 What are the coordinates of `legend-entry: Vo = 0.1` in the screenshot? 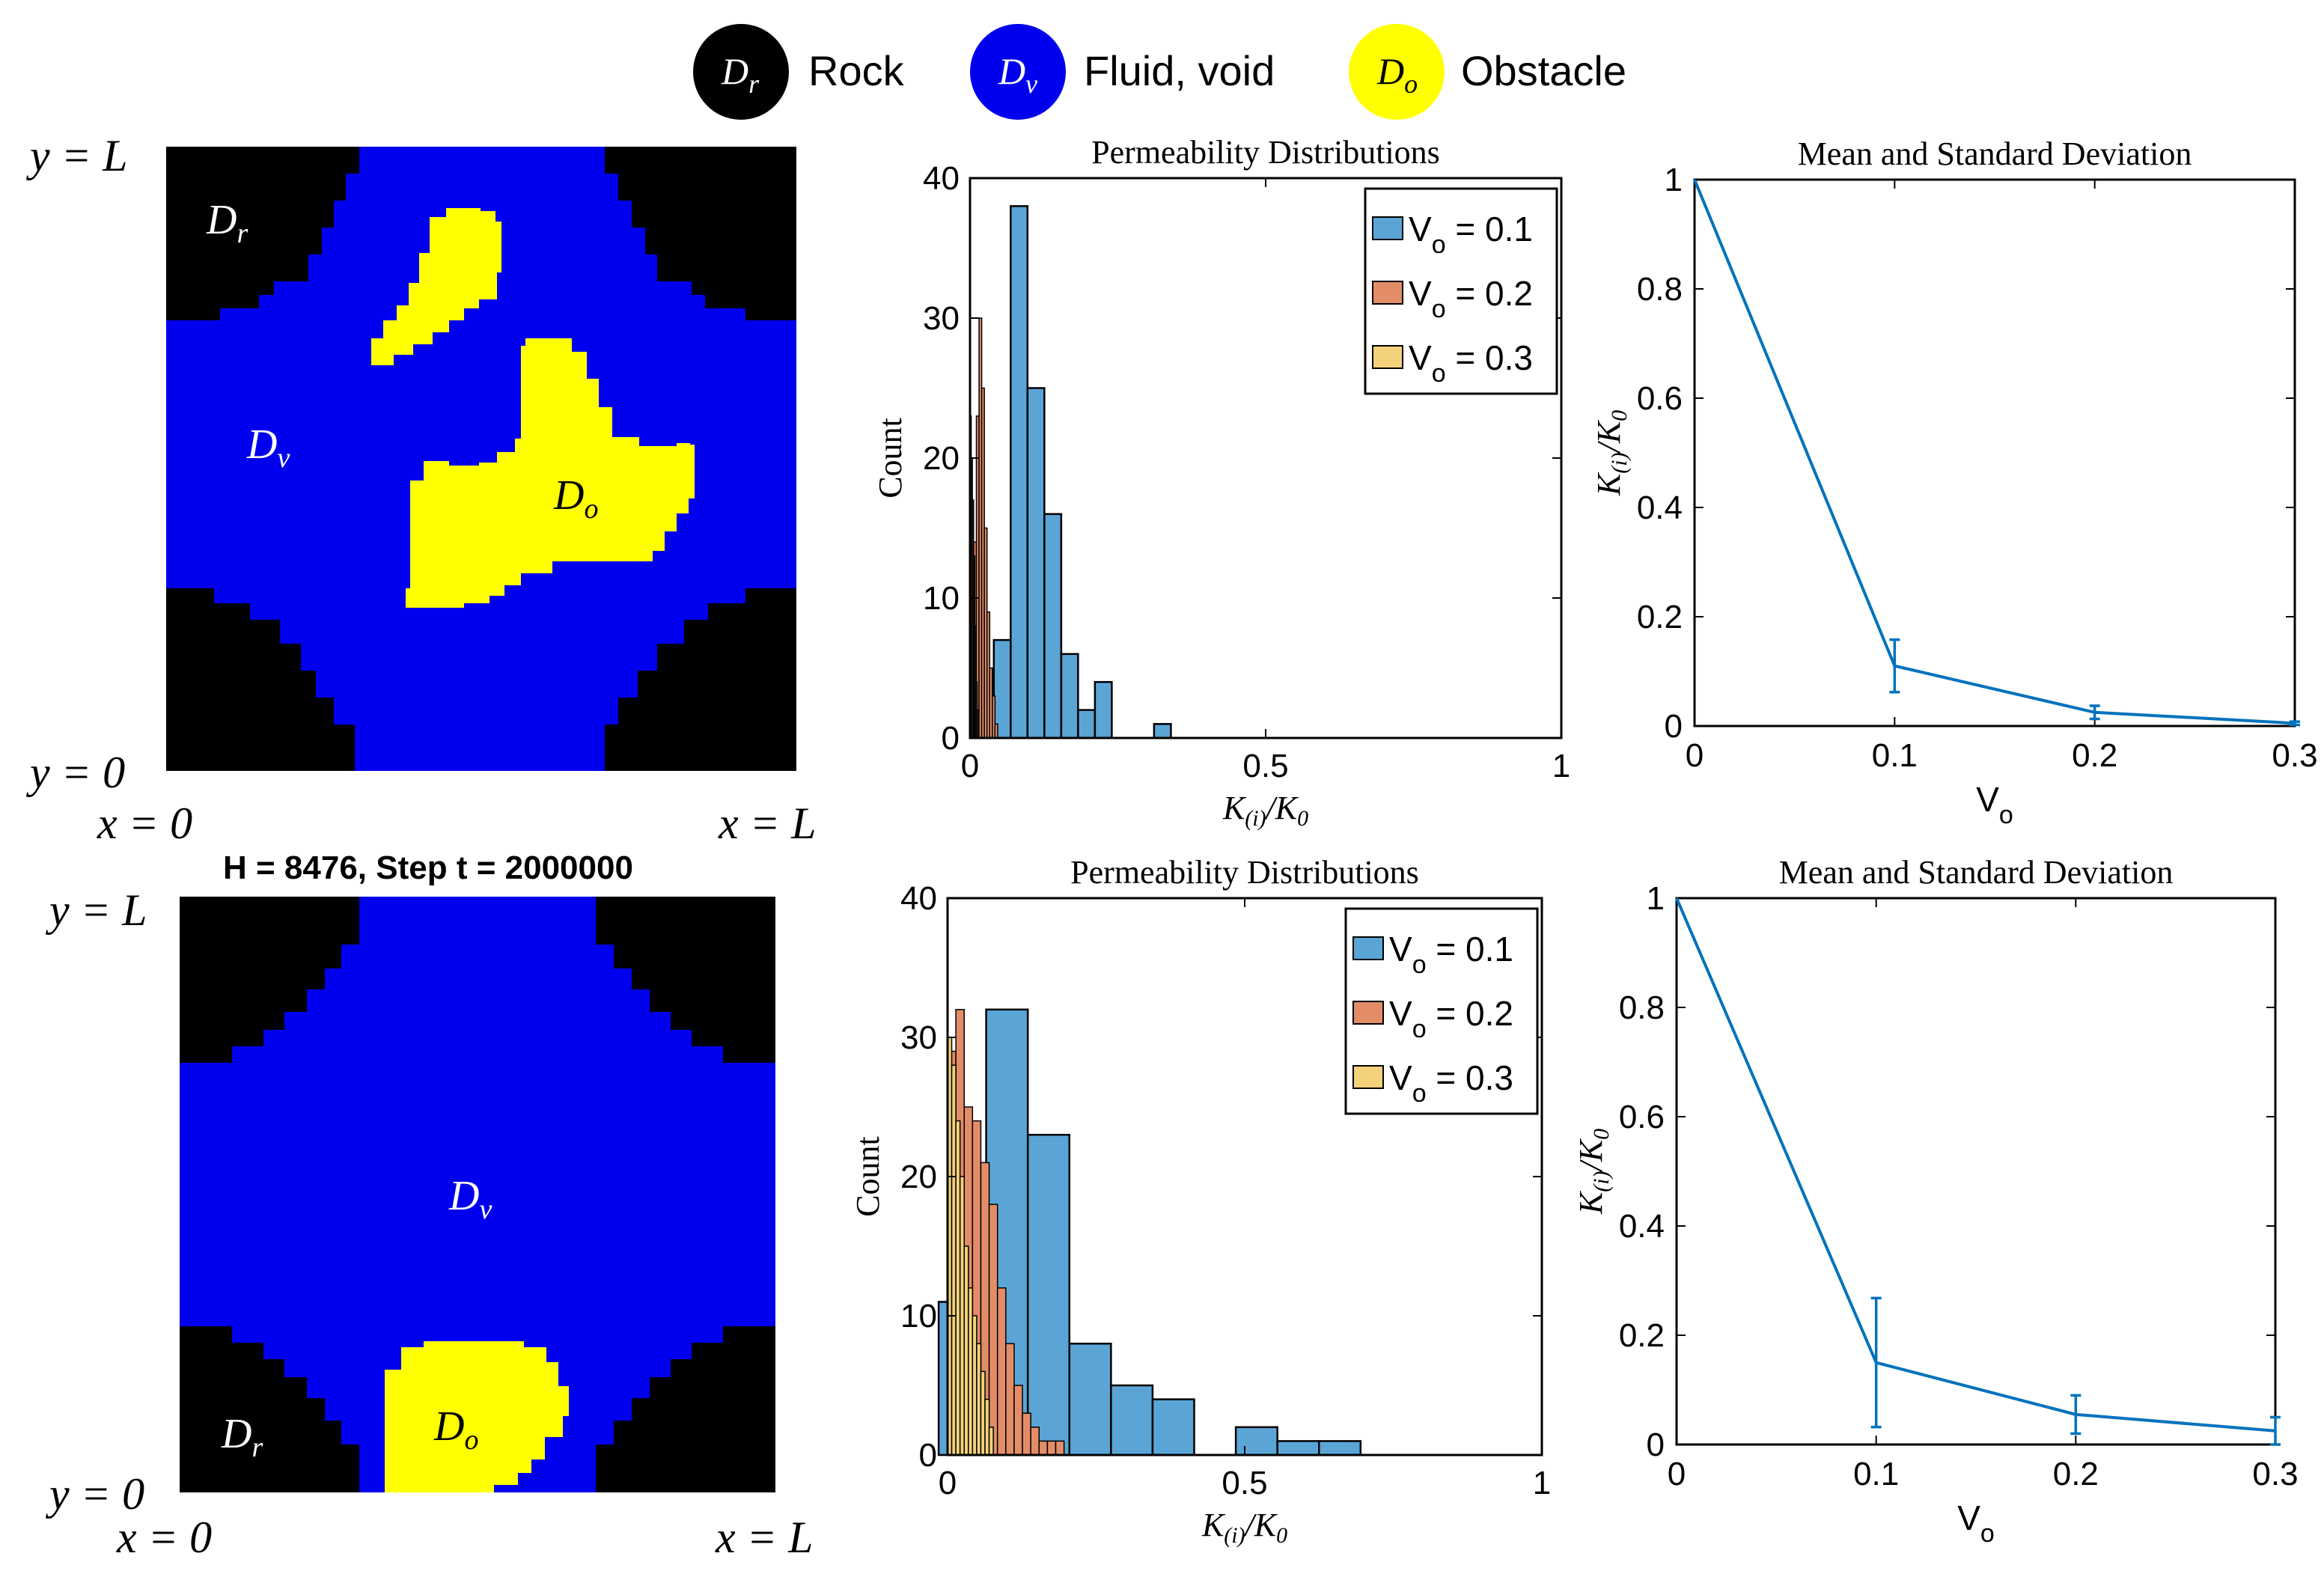 It's located at (1471, 235).